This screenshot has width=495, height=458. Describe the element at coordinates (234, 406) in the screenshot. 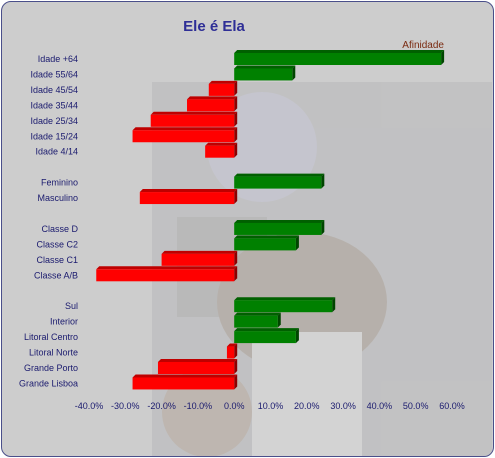

I see `x-tick-label: 0.0%` at that location.